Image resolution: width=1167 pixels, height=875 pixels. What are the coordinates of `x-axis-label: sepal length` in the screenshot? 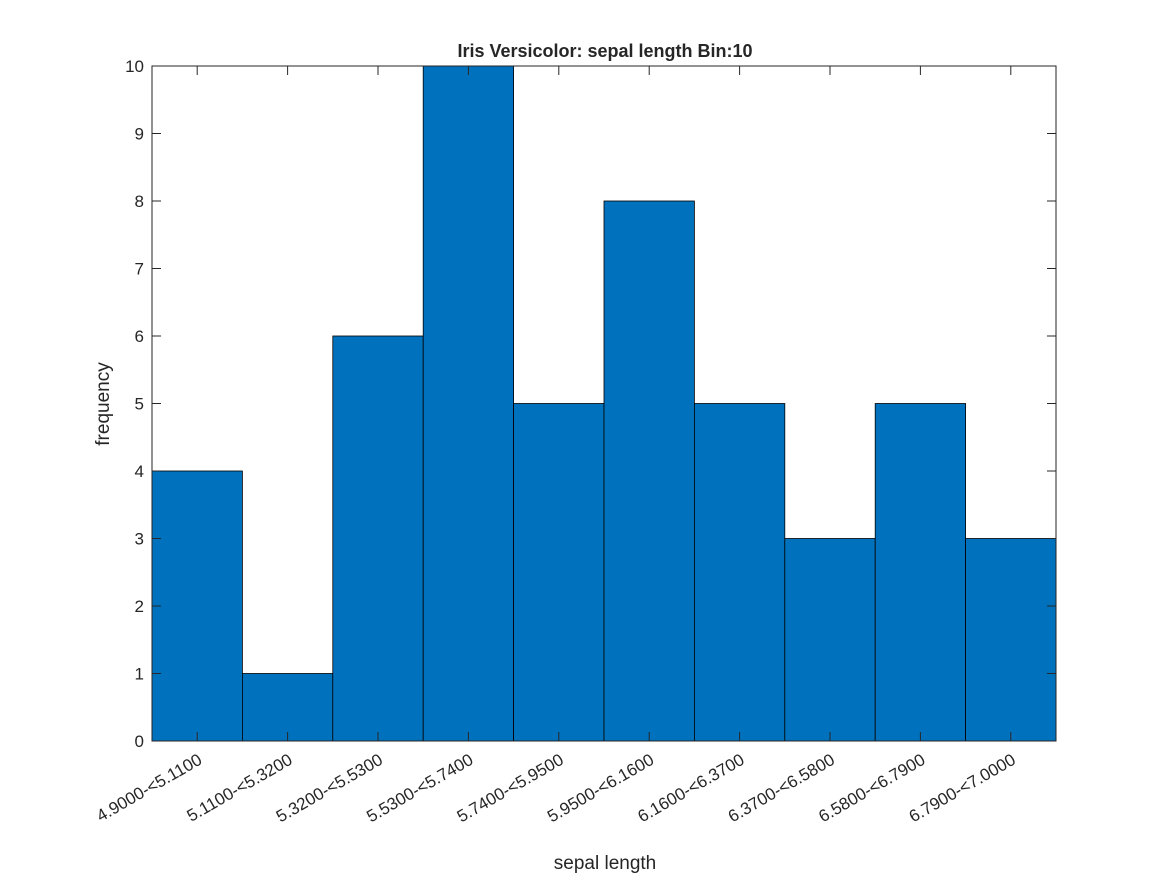 It's located at (605, 863).